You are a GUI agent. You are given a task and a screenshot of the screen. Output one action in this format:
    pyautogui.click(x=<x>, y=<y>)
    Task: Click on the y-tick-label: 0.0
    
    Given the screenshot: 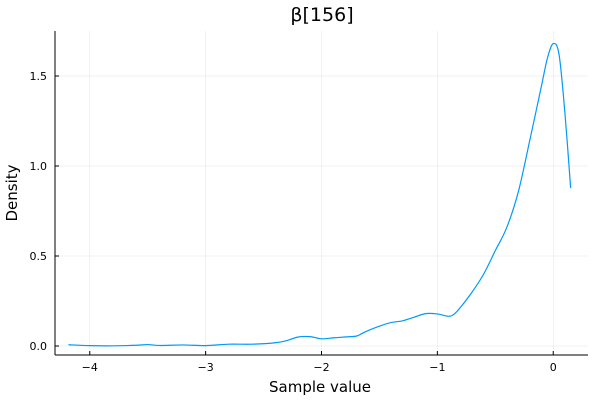 What is the action you would take?
    pyautogui.click(x=39, y=346)
    